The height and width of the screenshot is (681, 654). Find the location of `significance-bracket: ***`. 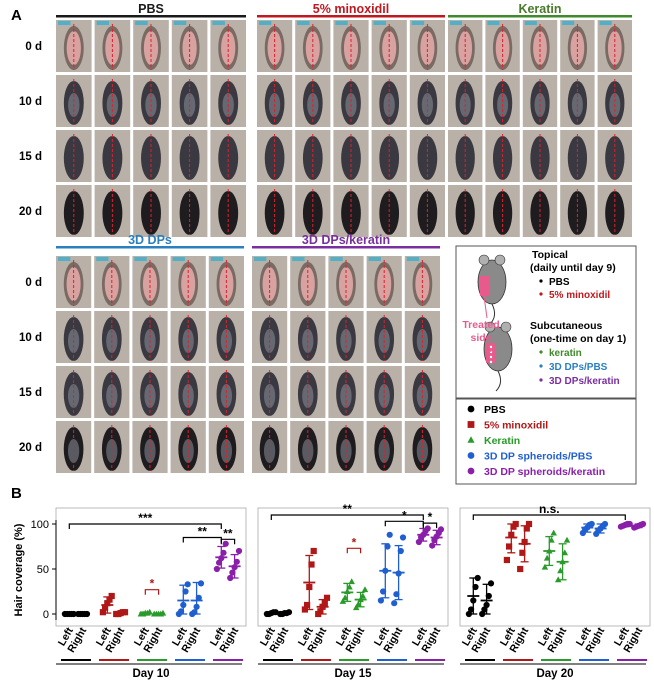

significance-bracket: *** is located at coordinates (145, 520).